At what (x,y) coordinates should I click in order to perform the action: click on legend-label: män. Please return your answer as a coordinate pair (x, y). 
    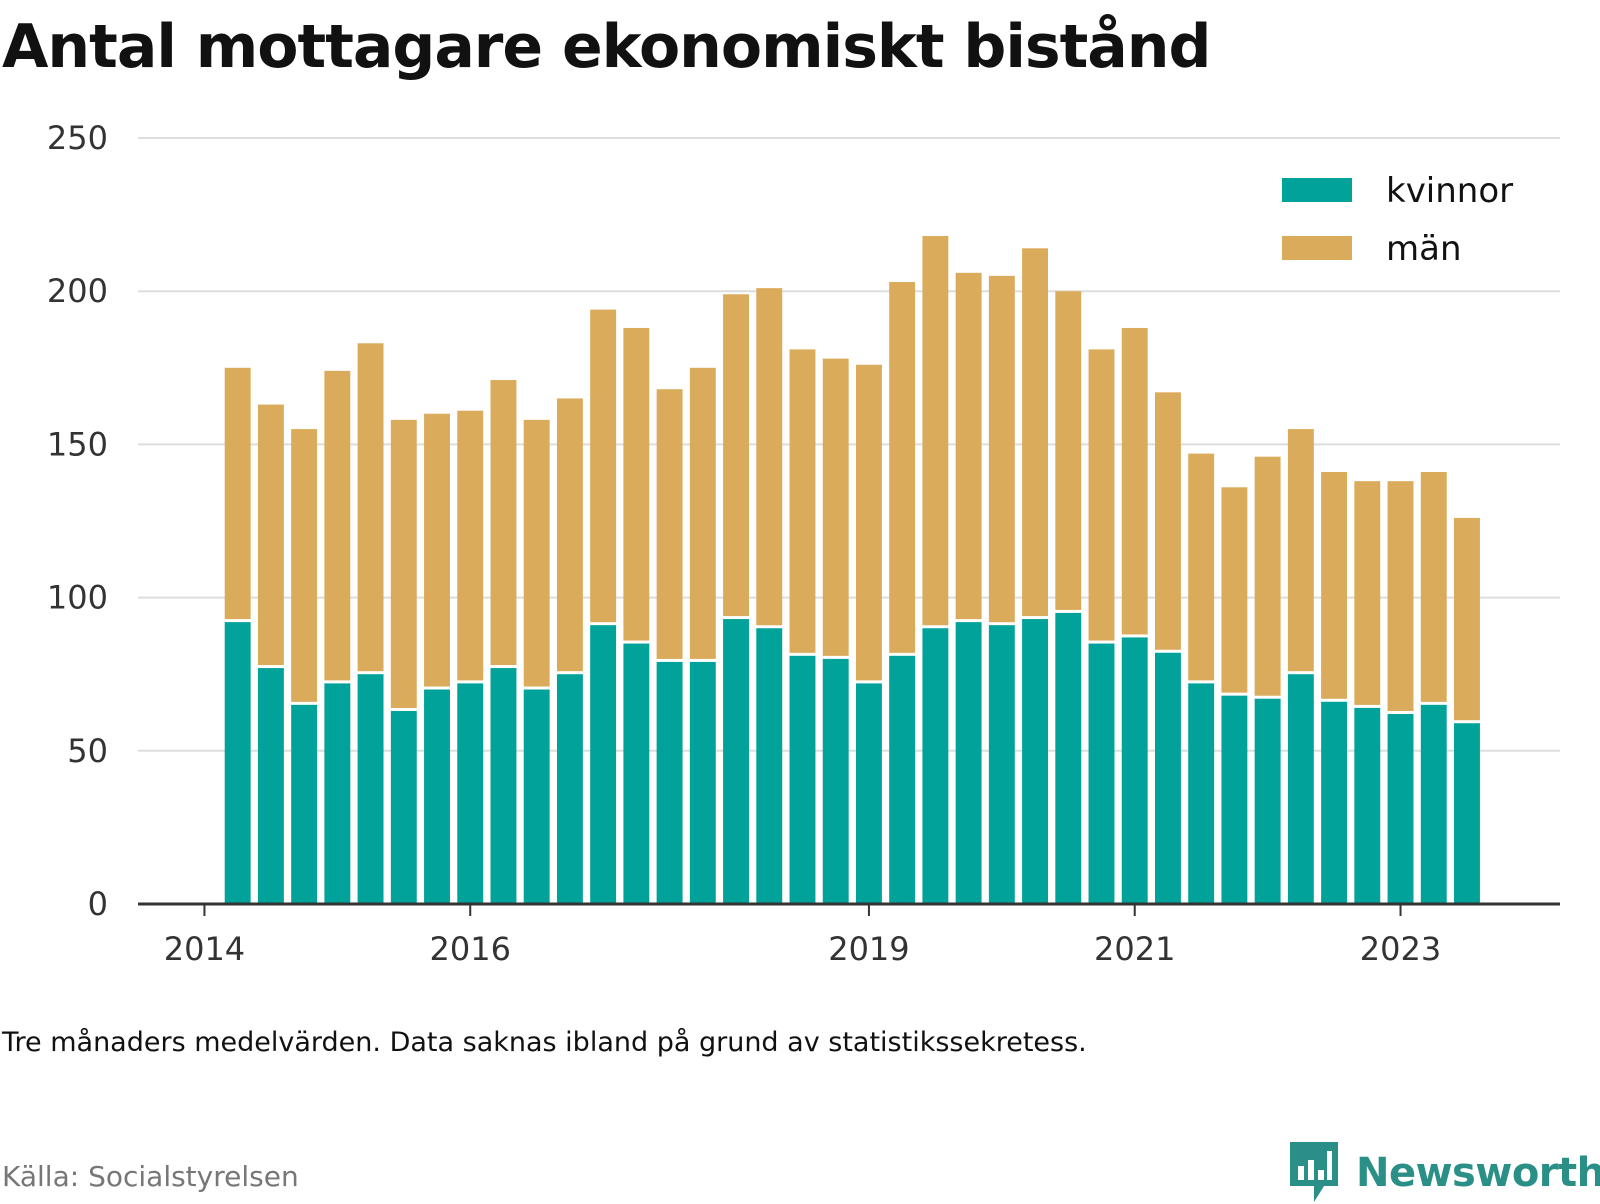
    Looking at the image, I should click on (1424, 249).